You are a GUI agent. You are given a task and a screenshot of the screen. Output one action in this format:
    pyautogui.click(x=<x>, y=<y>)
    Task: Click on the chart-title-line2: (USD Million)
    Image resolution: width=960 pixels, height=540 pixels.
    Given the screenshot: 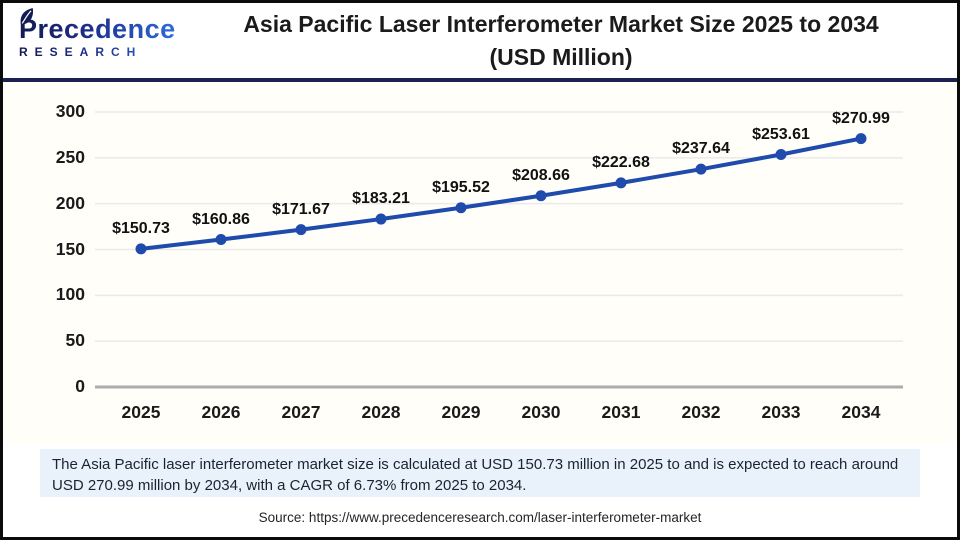 What is the action you would take?
    pyautogui.click(x=561, y=57)
    